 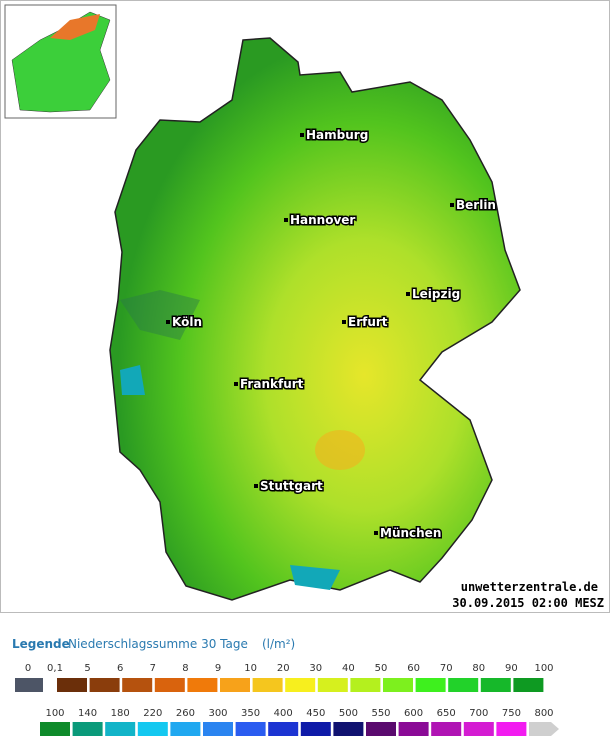 What do you see at coordinates (28, 668) in the screenshot?
I see `legend-label: 0` at bounding box center [28, 668].